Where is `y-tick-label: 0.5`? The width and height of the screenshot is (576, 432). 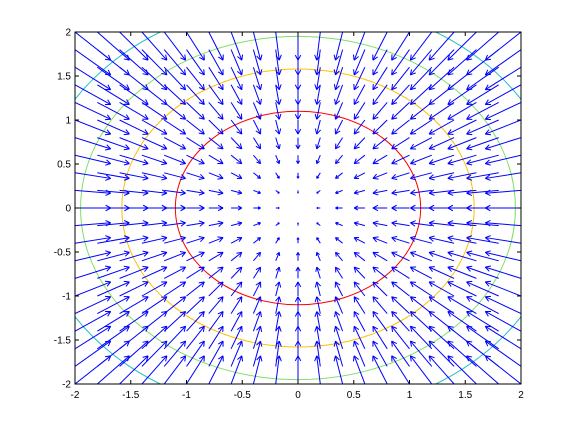
y-tick-label: 0.5 is located at coordinates (64, 165).